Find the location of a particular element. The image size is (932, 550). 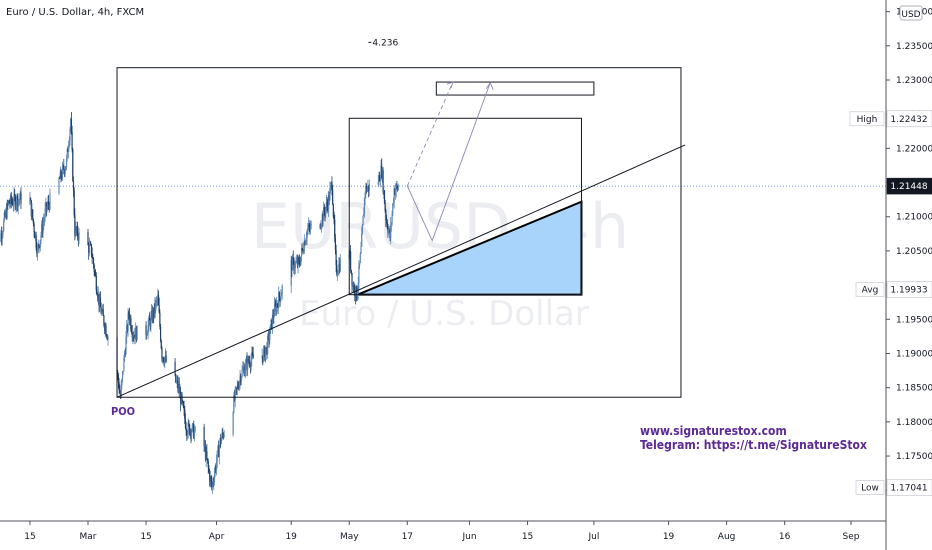

time-tick-label: Aug is located at coordinates (727, 537).